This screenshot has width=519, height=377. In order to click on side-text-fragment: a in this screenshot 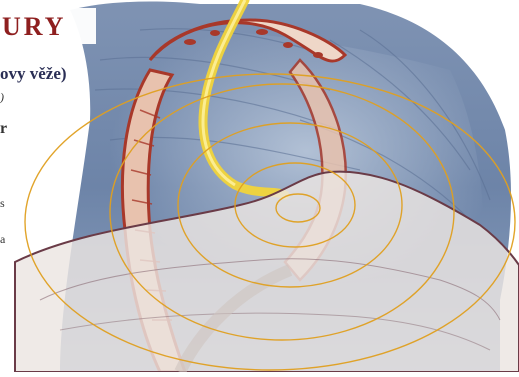, I will do `click(3, 239)`.